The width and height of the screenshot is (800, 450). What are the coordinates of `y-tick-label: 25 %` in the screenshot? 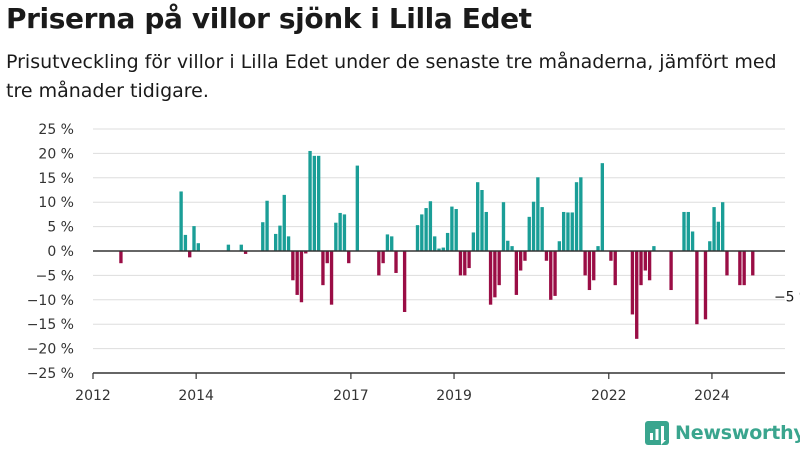 It's located at (56, 130).